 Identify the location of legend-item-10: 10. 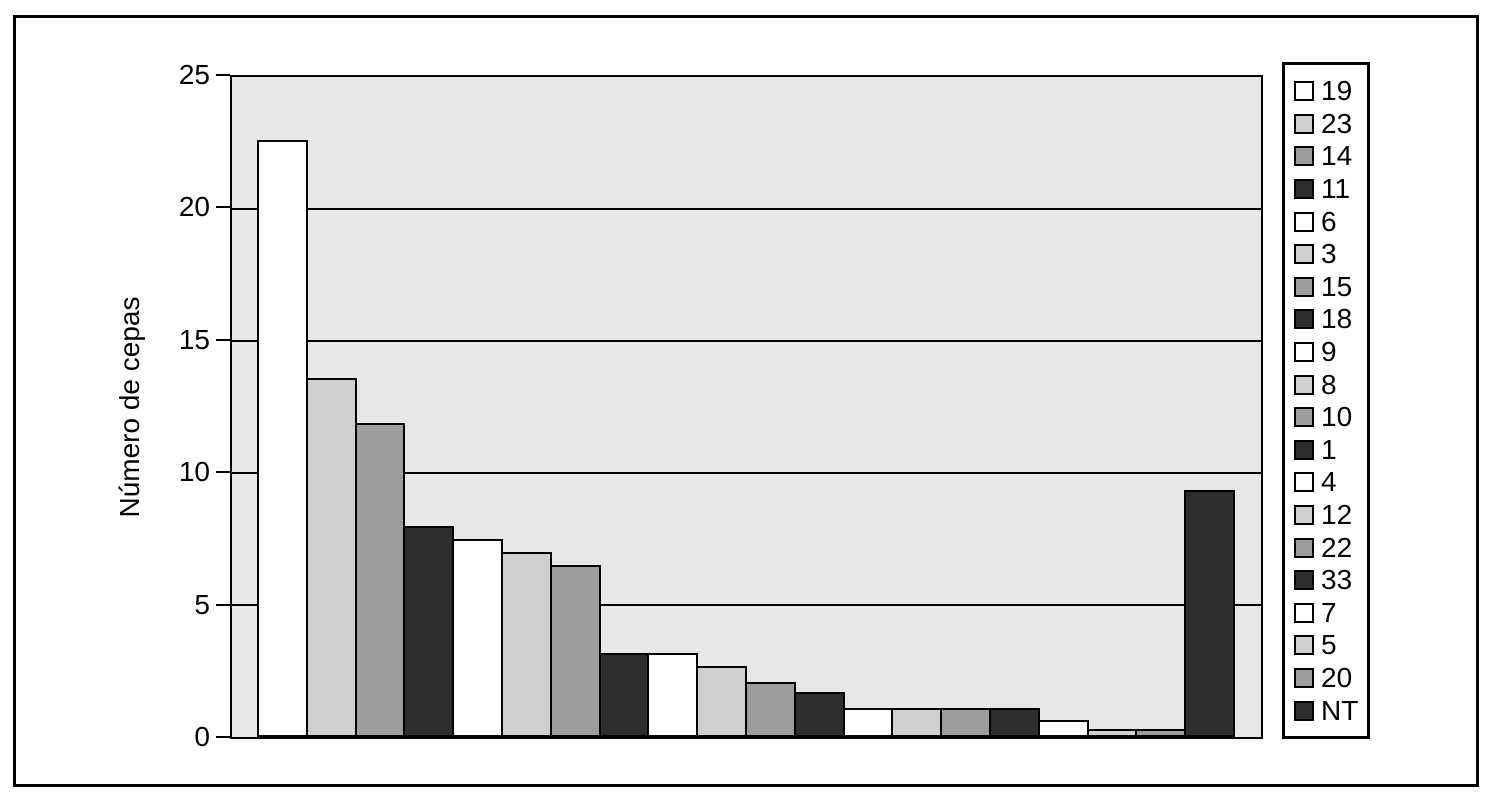
(1330, 417).